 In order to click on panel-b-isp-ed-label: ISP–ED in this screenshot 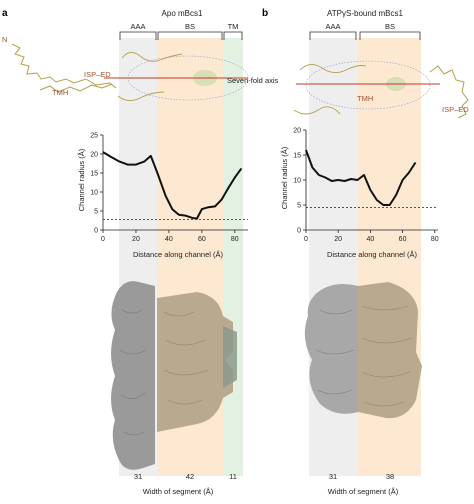, I will do `click(455, 109)`.